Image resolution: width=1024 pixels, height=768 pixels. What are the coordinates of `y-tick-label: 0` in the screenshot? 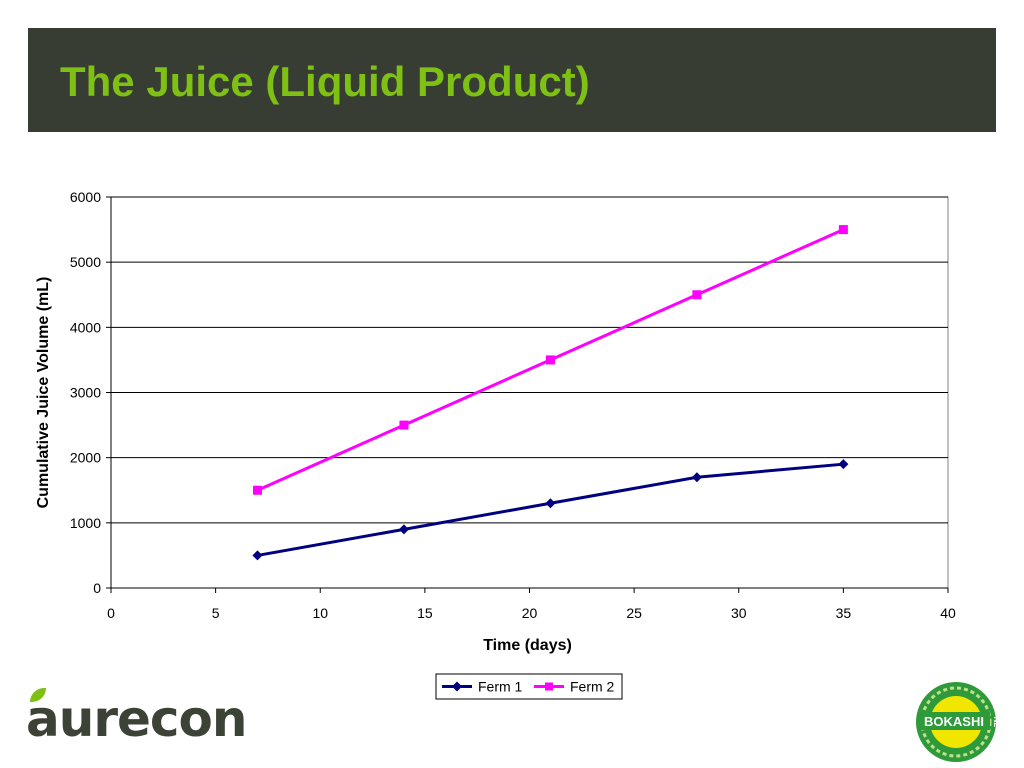 It's located at (97, 588).